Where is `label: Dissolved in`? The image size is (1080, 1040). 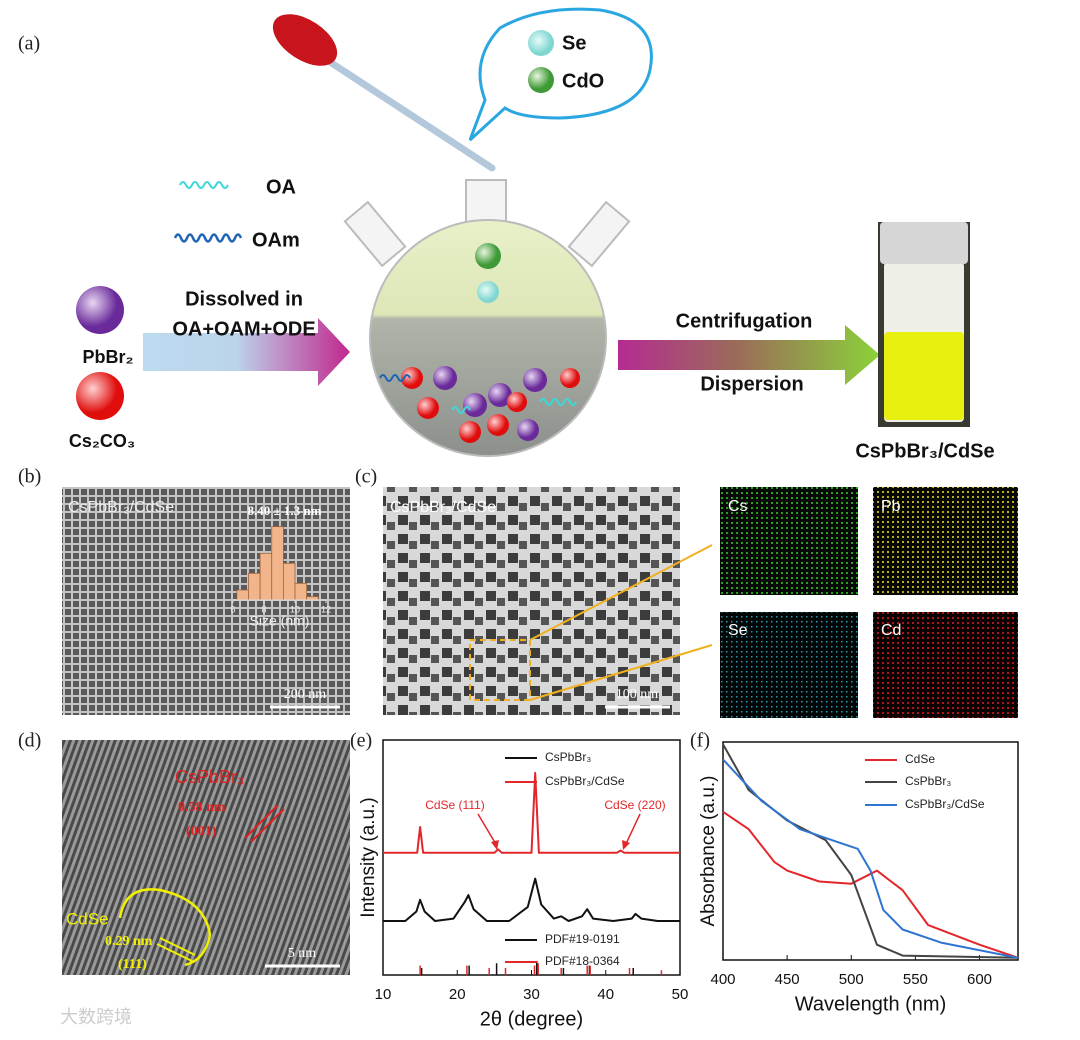 label: Dissolved in is located at coordinates (244, 299).